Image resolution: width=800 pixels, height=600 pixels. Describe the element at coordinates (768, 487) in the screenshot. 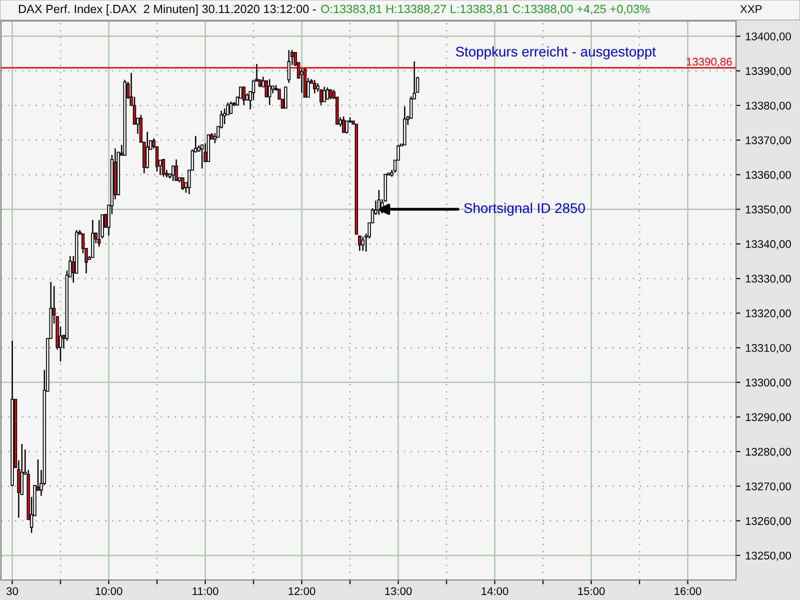

I see `y-tick-label: 13270,00` at that location.